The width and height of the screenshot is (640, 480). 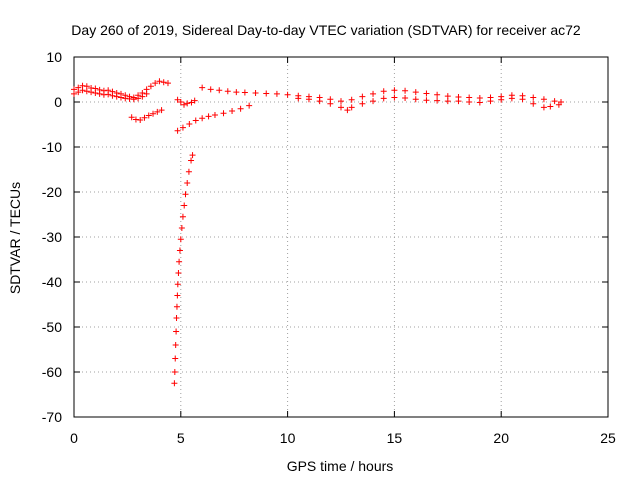 What do you see at coordinates (52, 237) in the screenshot?
I see `y-tick-label: -30` at bounding box center [52, 237].